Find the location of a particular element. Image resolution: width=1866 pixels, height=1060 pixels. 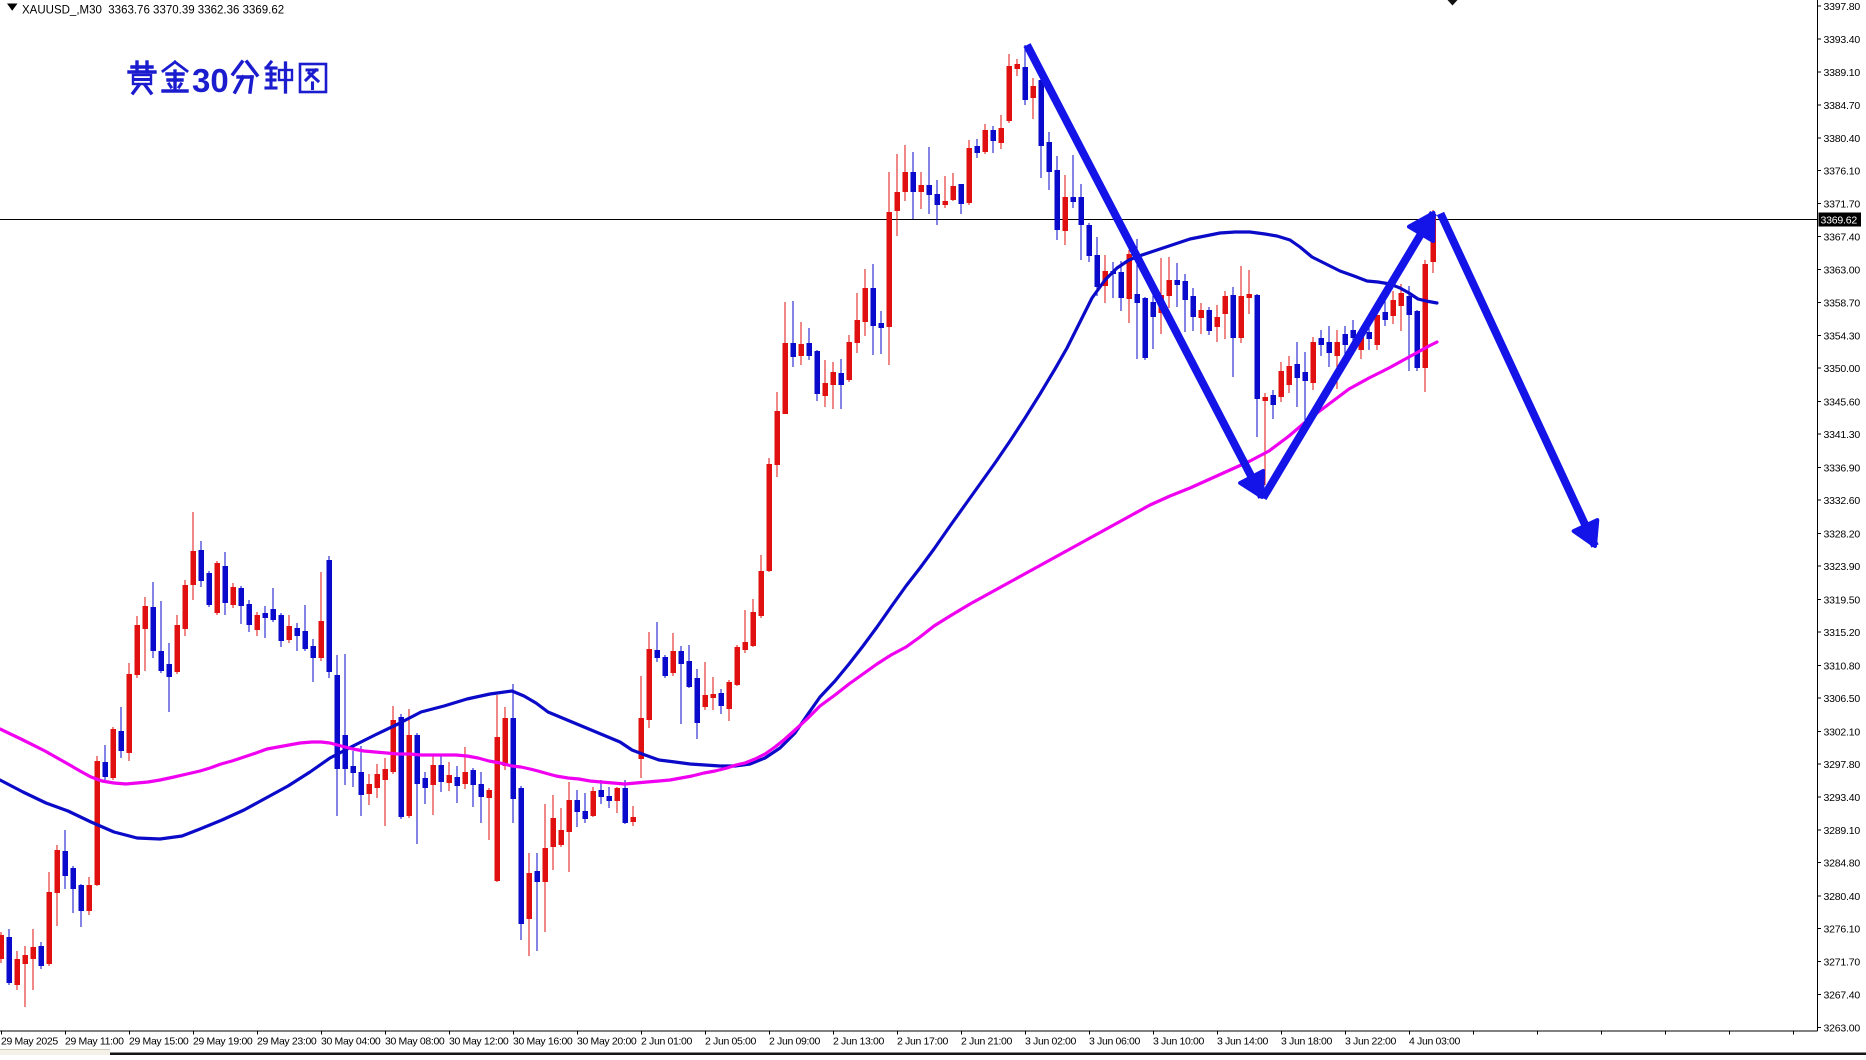

svg-text: 3323.90 is located at coordinates (1842, 567).